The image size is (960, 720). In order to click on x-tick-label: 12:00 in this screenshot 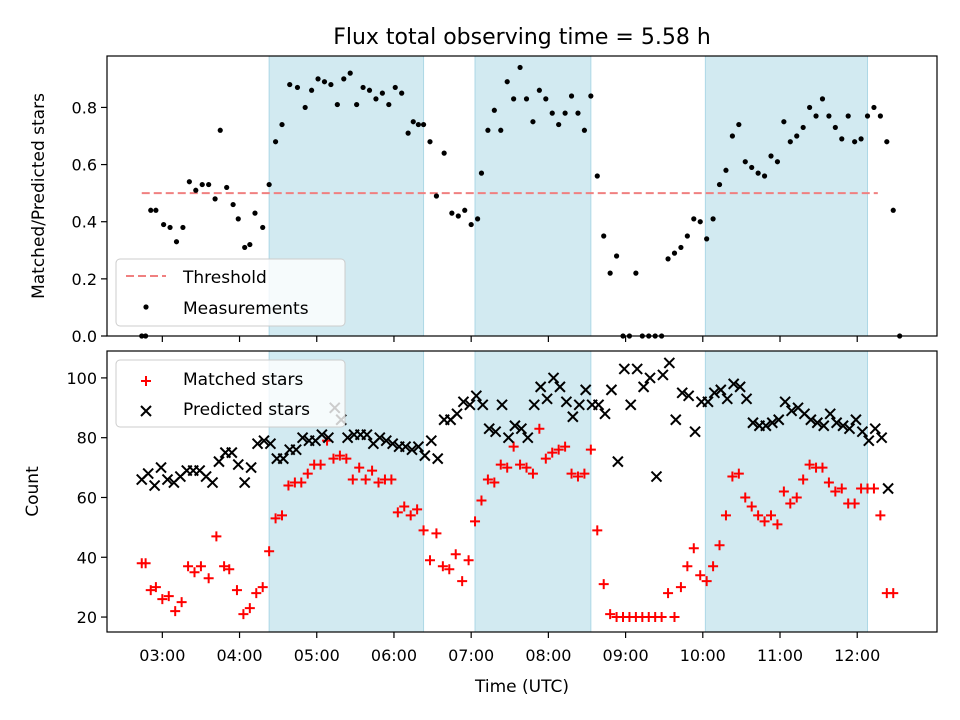, I will do `click(857, 655)`.